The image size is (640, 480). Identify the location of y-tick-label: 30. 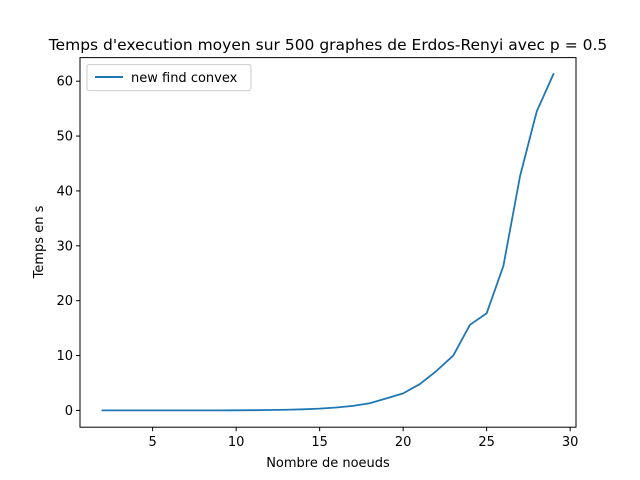
(64, 246).